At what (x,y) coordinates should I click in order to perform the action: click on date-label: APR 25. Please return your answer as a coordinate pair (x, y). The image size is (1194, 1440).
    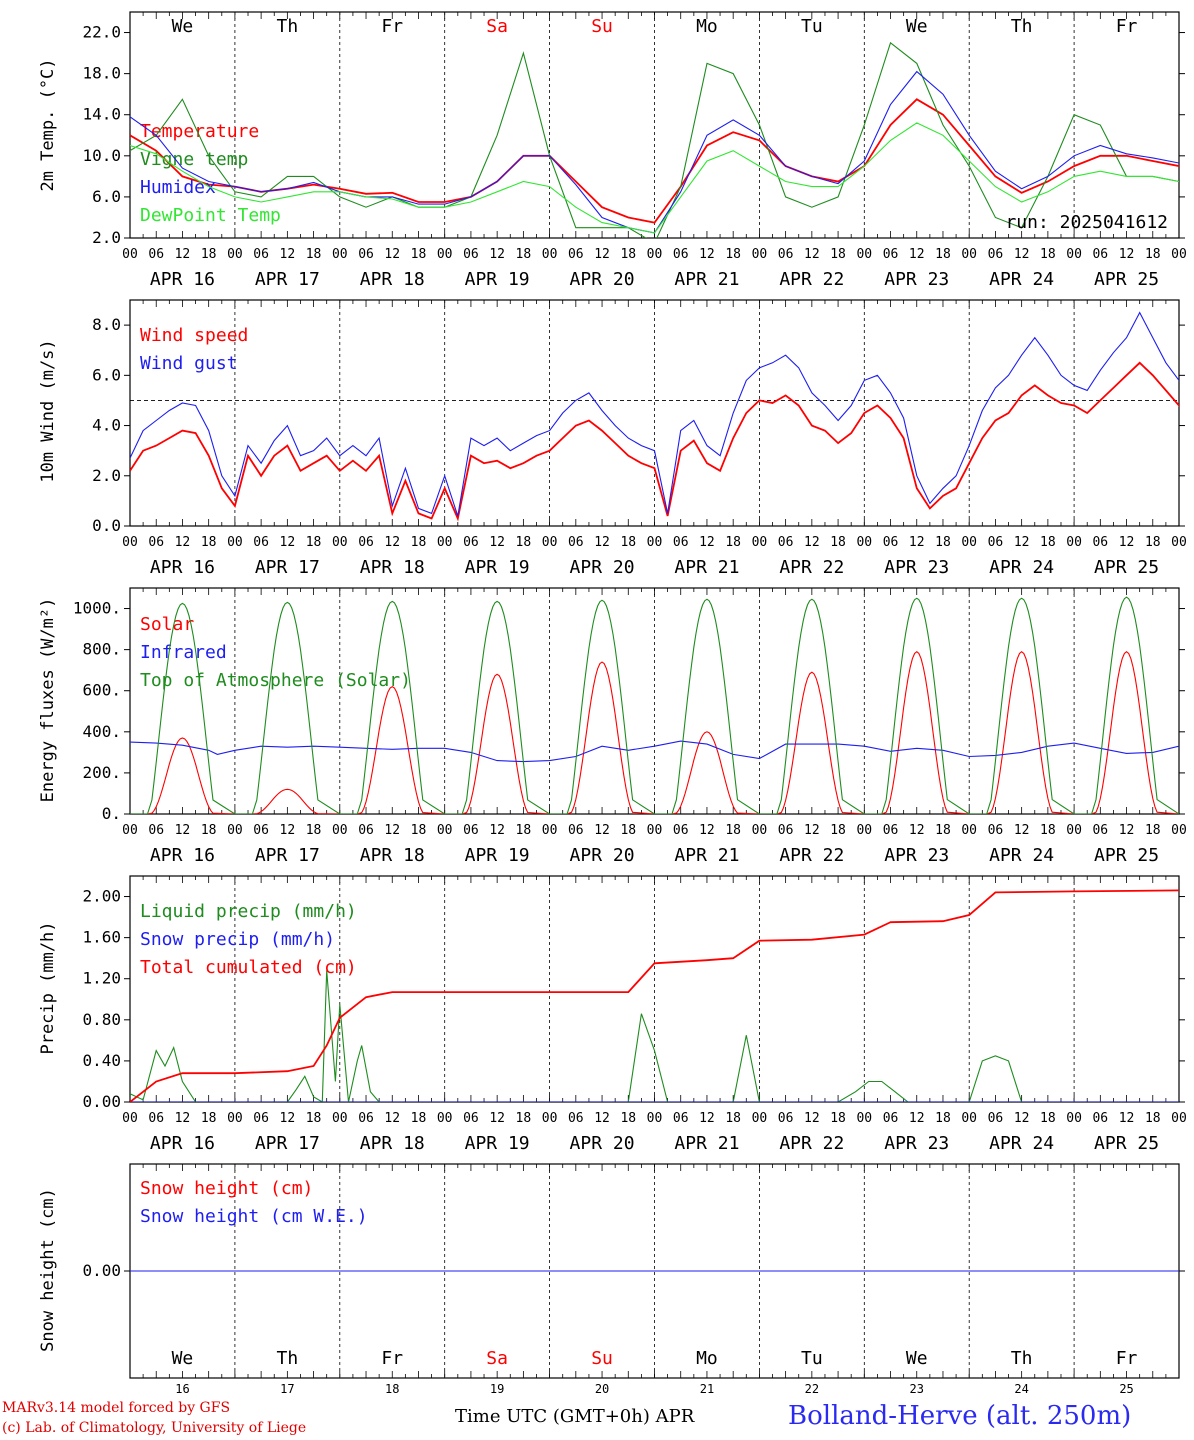
    Looking at the image, I should click on (1126, 279).